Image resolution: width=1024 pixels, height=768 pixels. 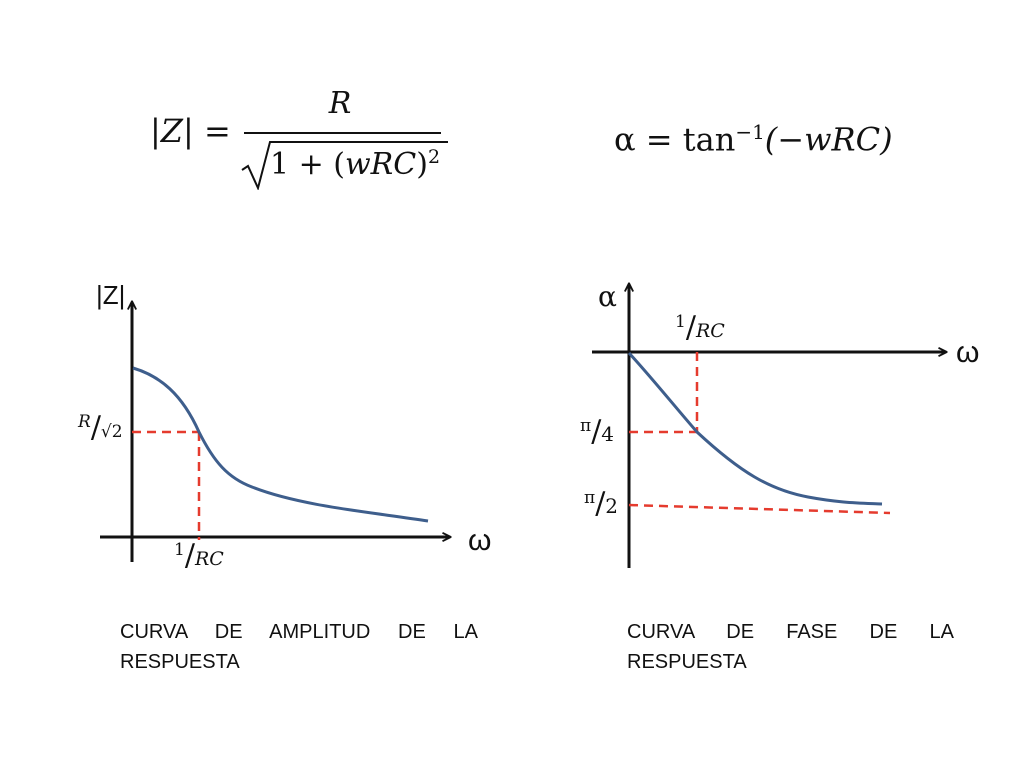 What do you see at coordinates (180, 662) in the screenshot?
I see `amplitude-caption-line2: RESPUESTA` at bounding box center [180, 662].